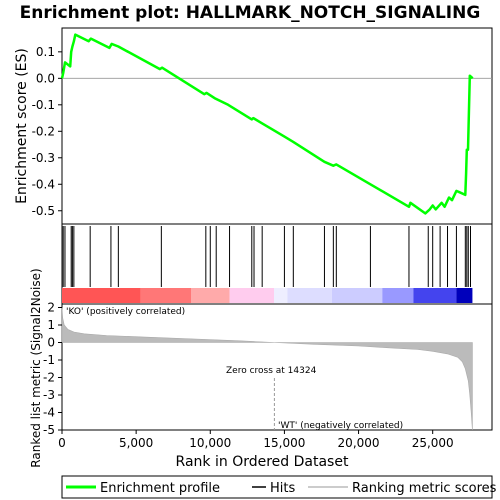  Describe the element at coordinates (136, 443) in the screenshot. I see `rank-tick-label: 5,000` at that location.